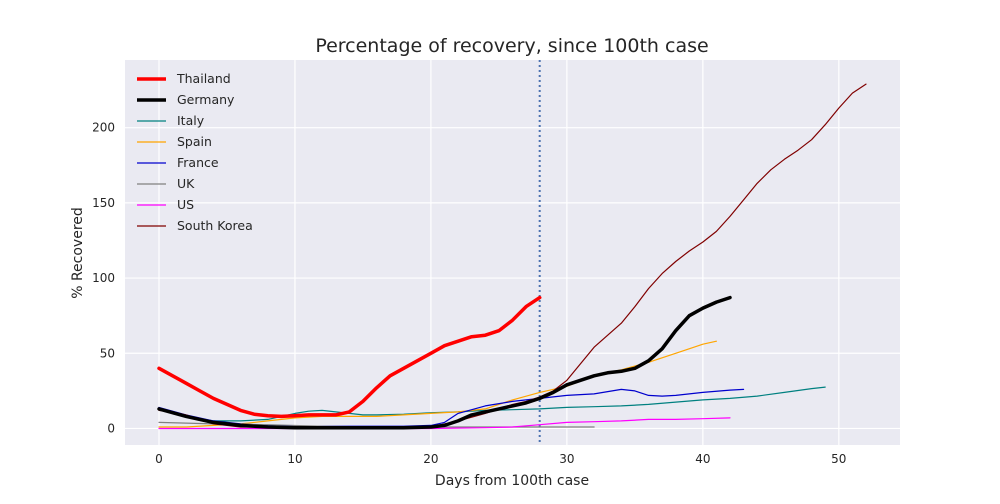  What do you see at coordinates (107, 353) in the screenshot?
I see `y-tick-label: 50` at bounding box center [107, 353].